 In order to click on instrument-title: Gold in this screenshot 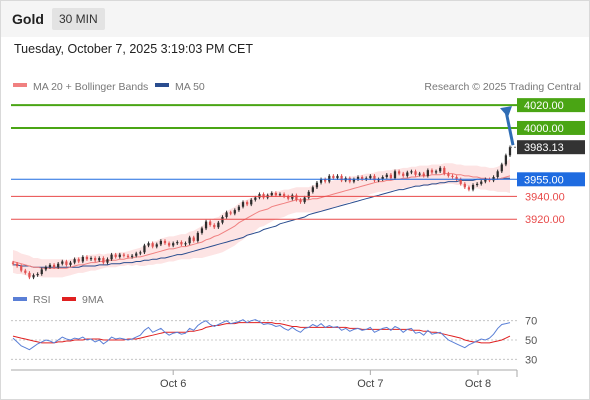, I will do `click(28, 19)`.